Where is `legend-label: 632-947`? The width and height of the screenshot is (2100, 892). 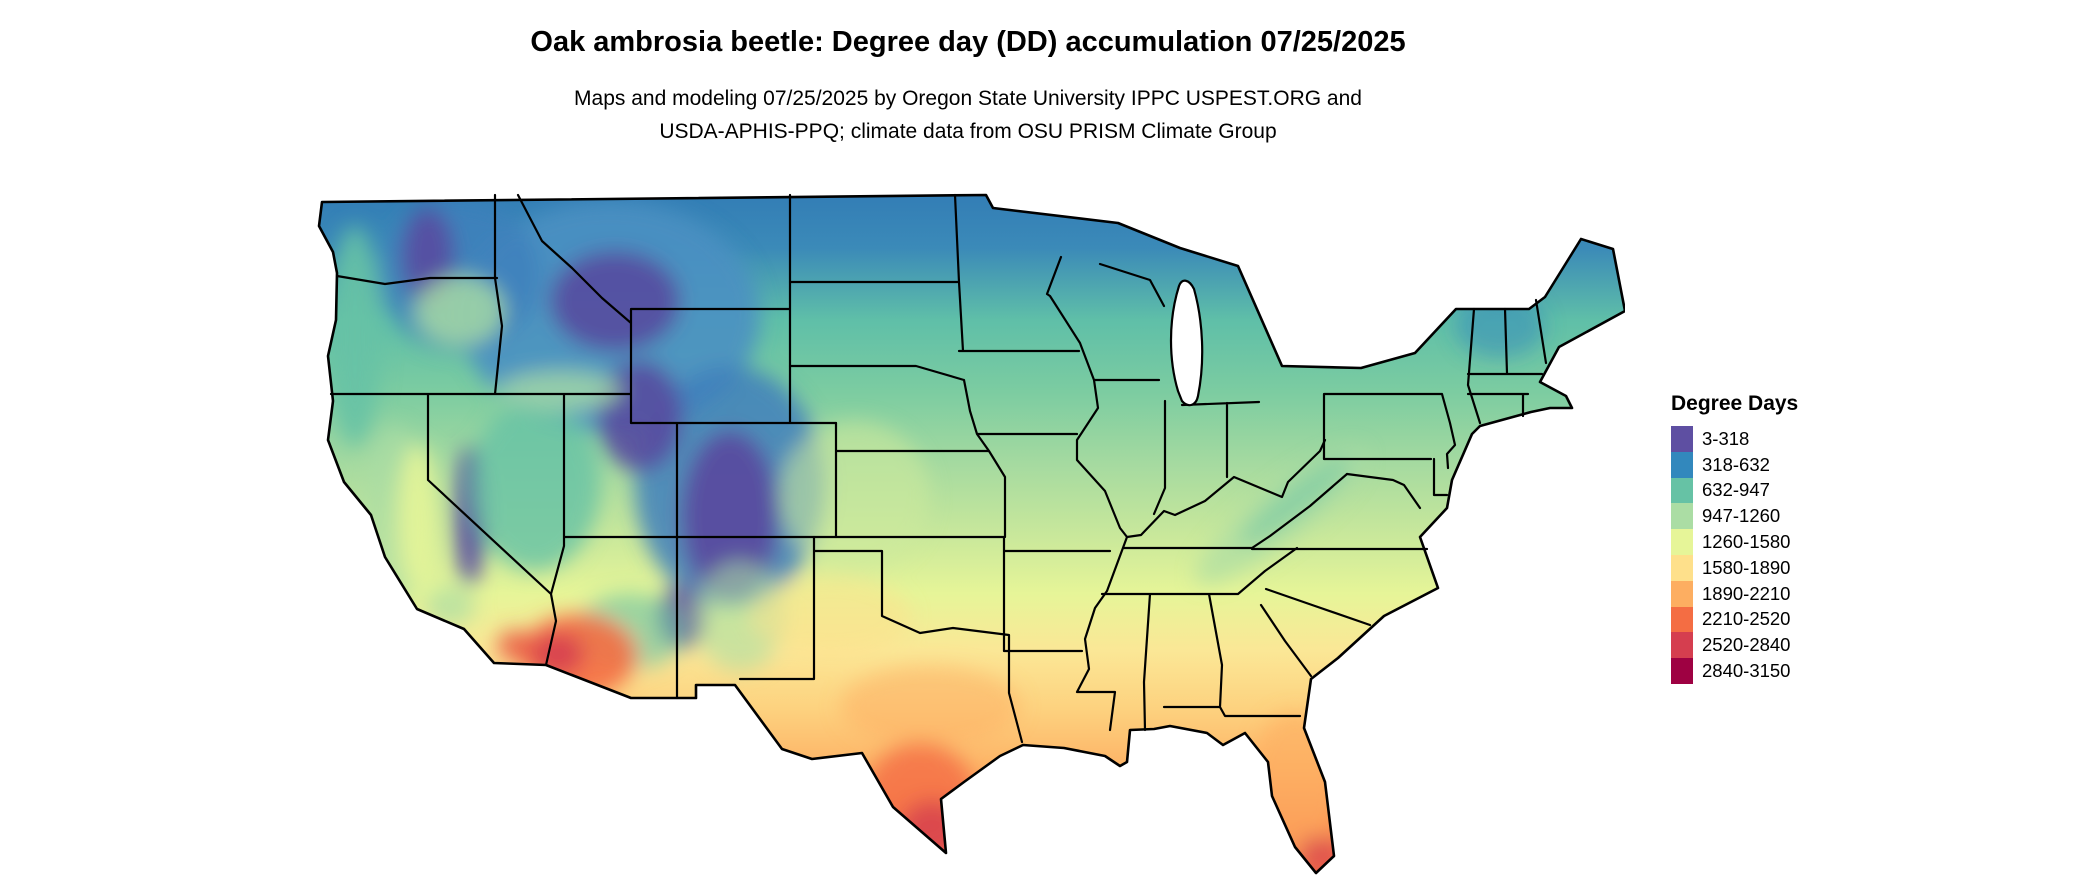
legend-label: 632-947 is located at coordinates (1736, 490).